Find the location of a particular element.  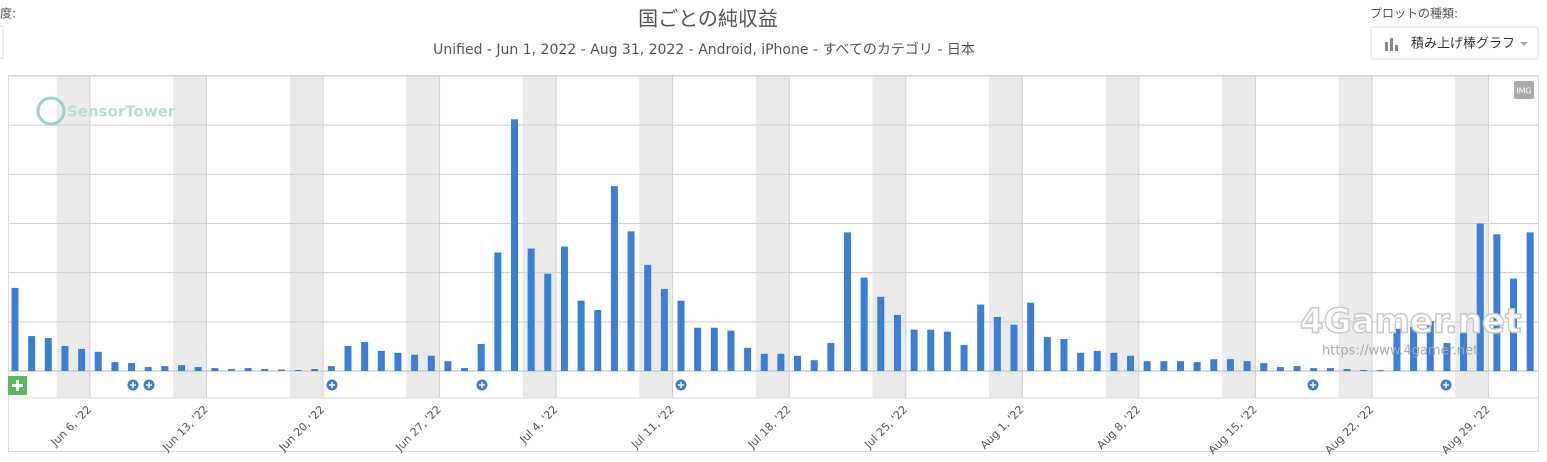

x-tick-label: Jun 13, '22 is located at coordinates (184, 428).